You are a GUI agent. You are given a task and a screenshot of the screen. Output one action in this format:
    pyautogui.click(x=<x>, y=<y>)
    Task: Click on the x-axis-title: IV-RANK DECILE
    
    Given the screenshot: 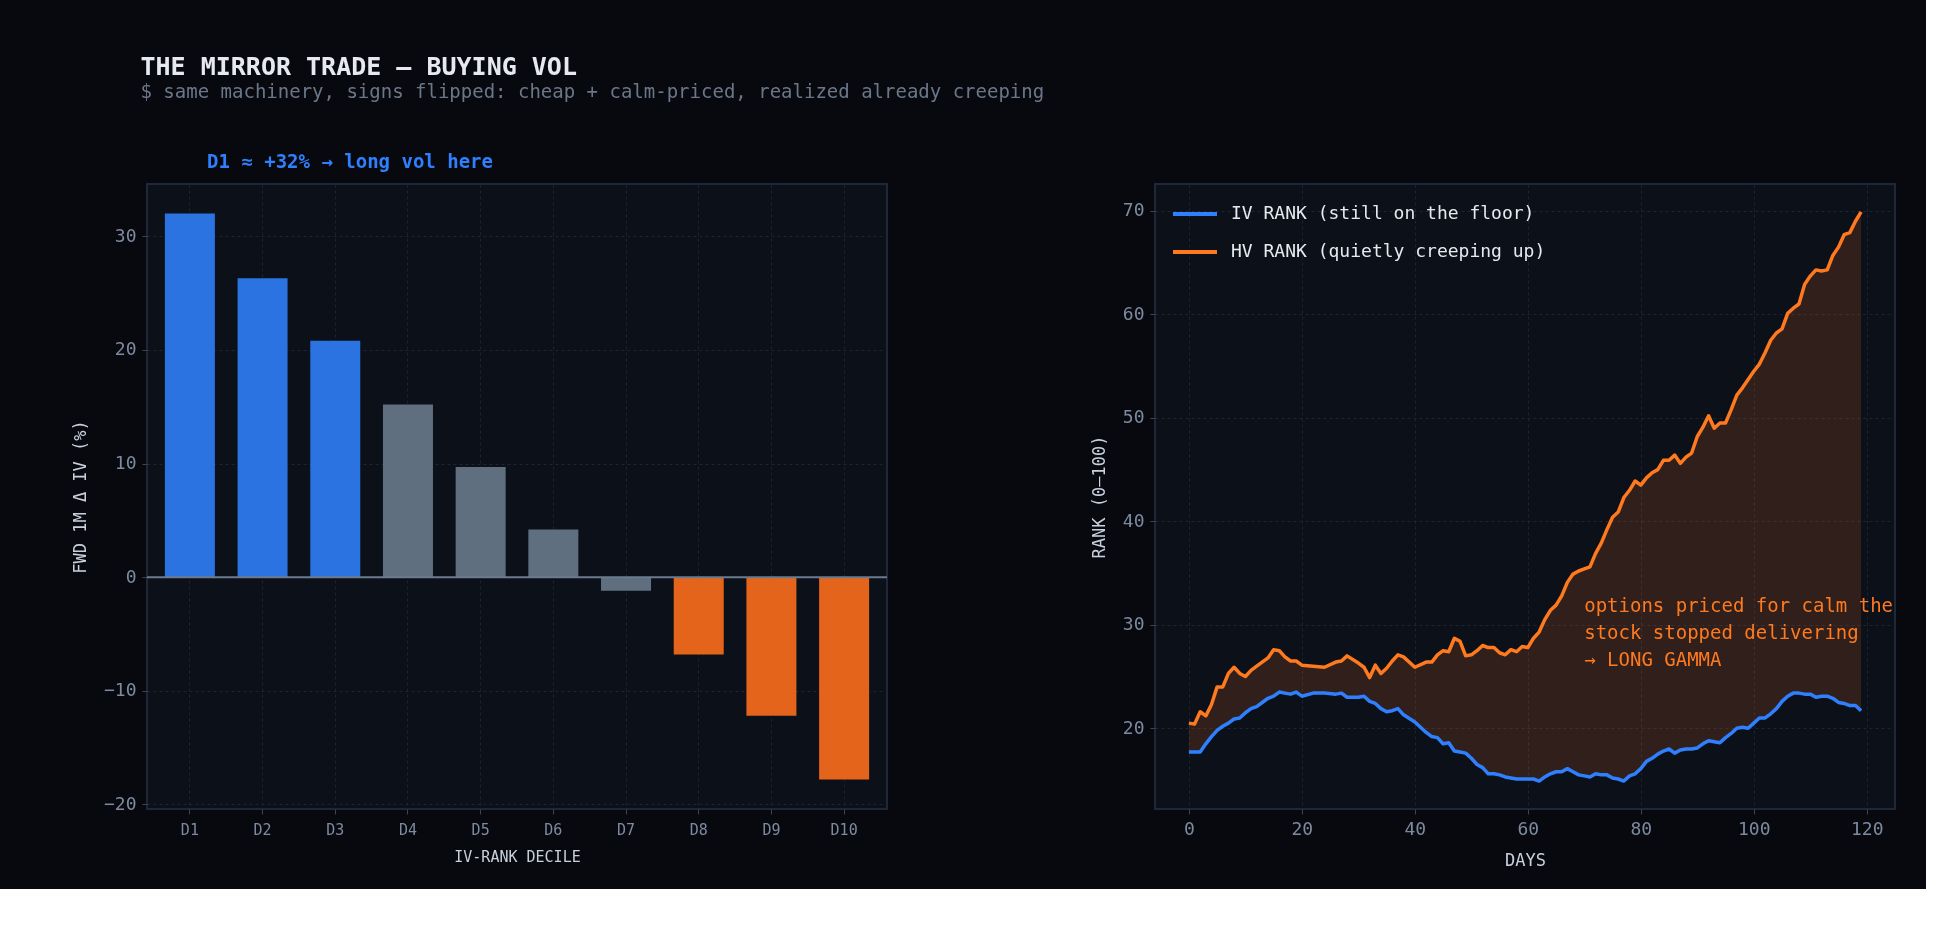 What is the action you would take?
    pyautogui.click(x=517, y=856)
    